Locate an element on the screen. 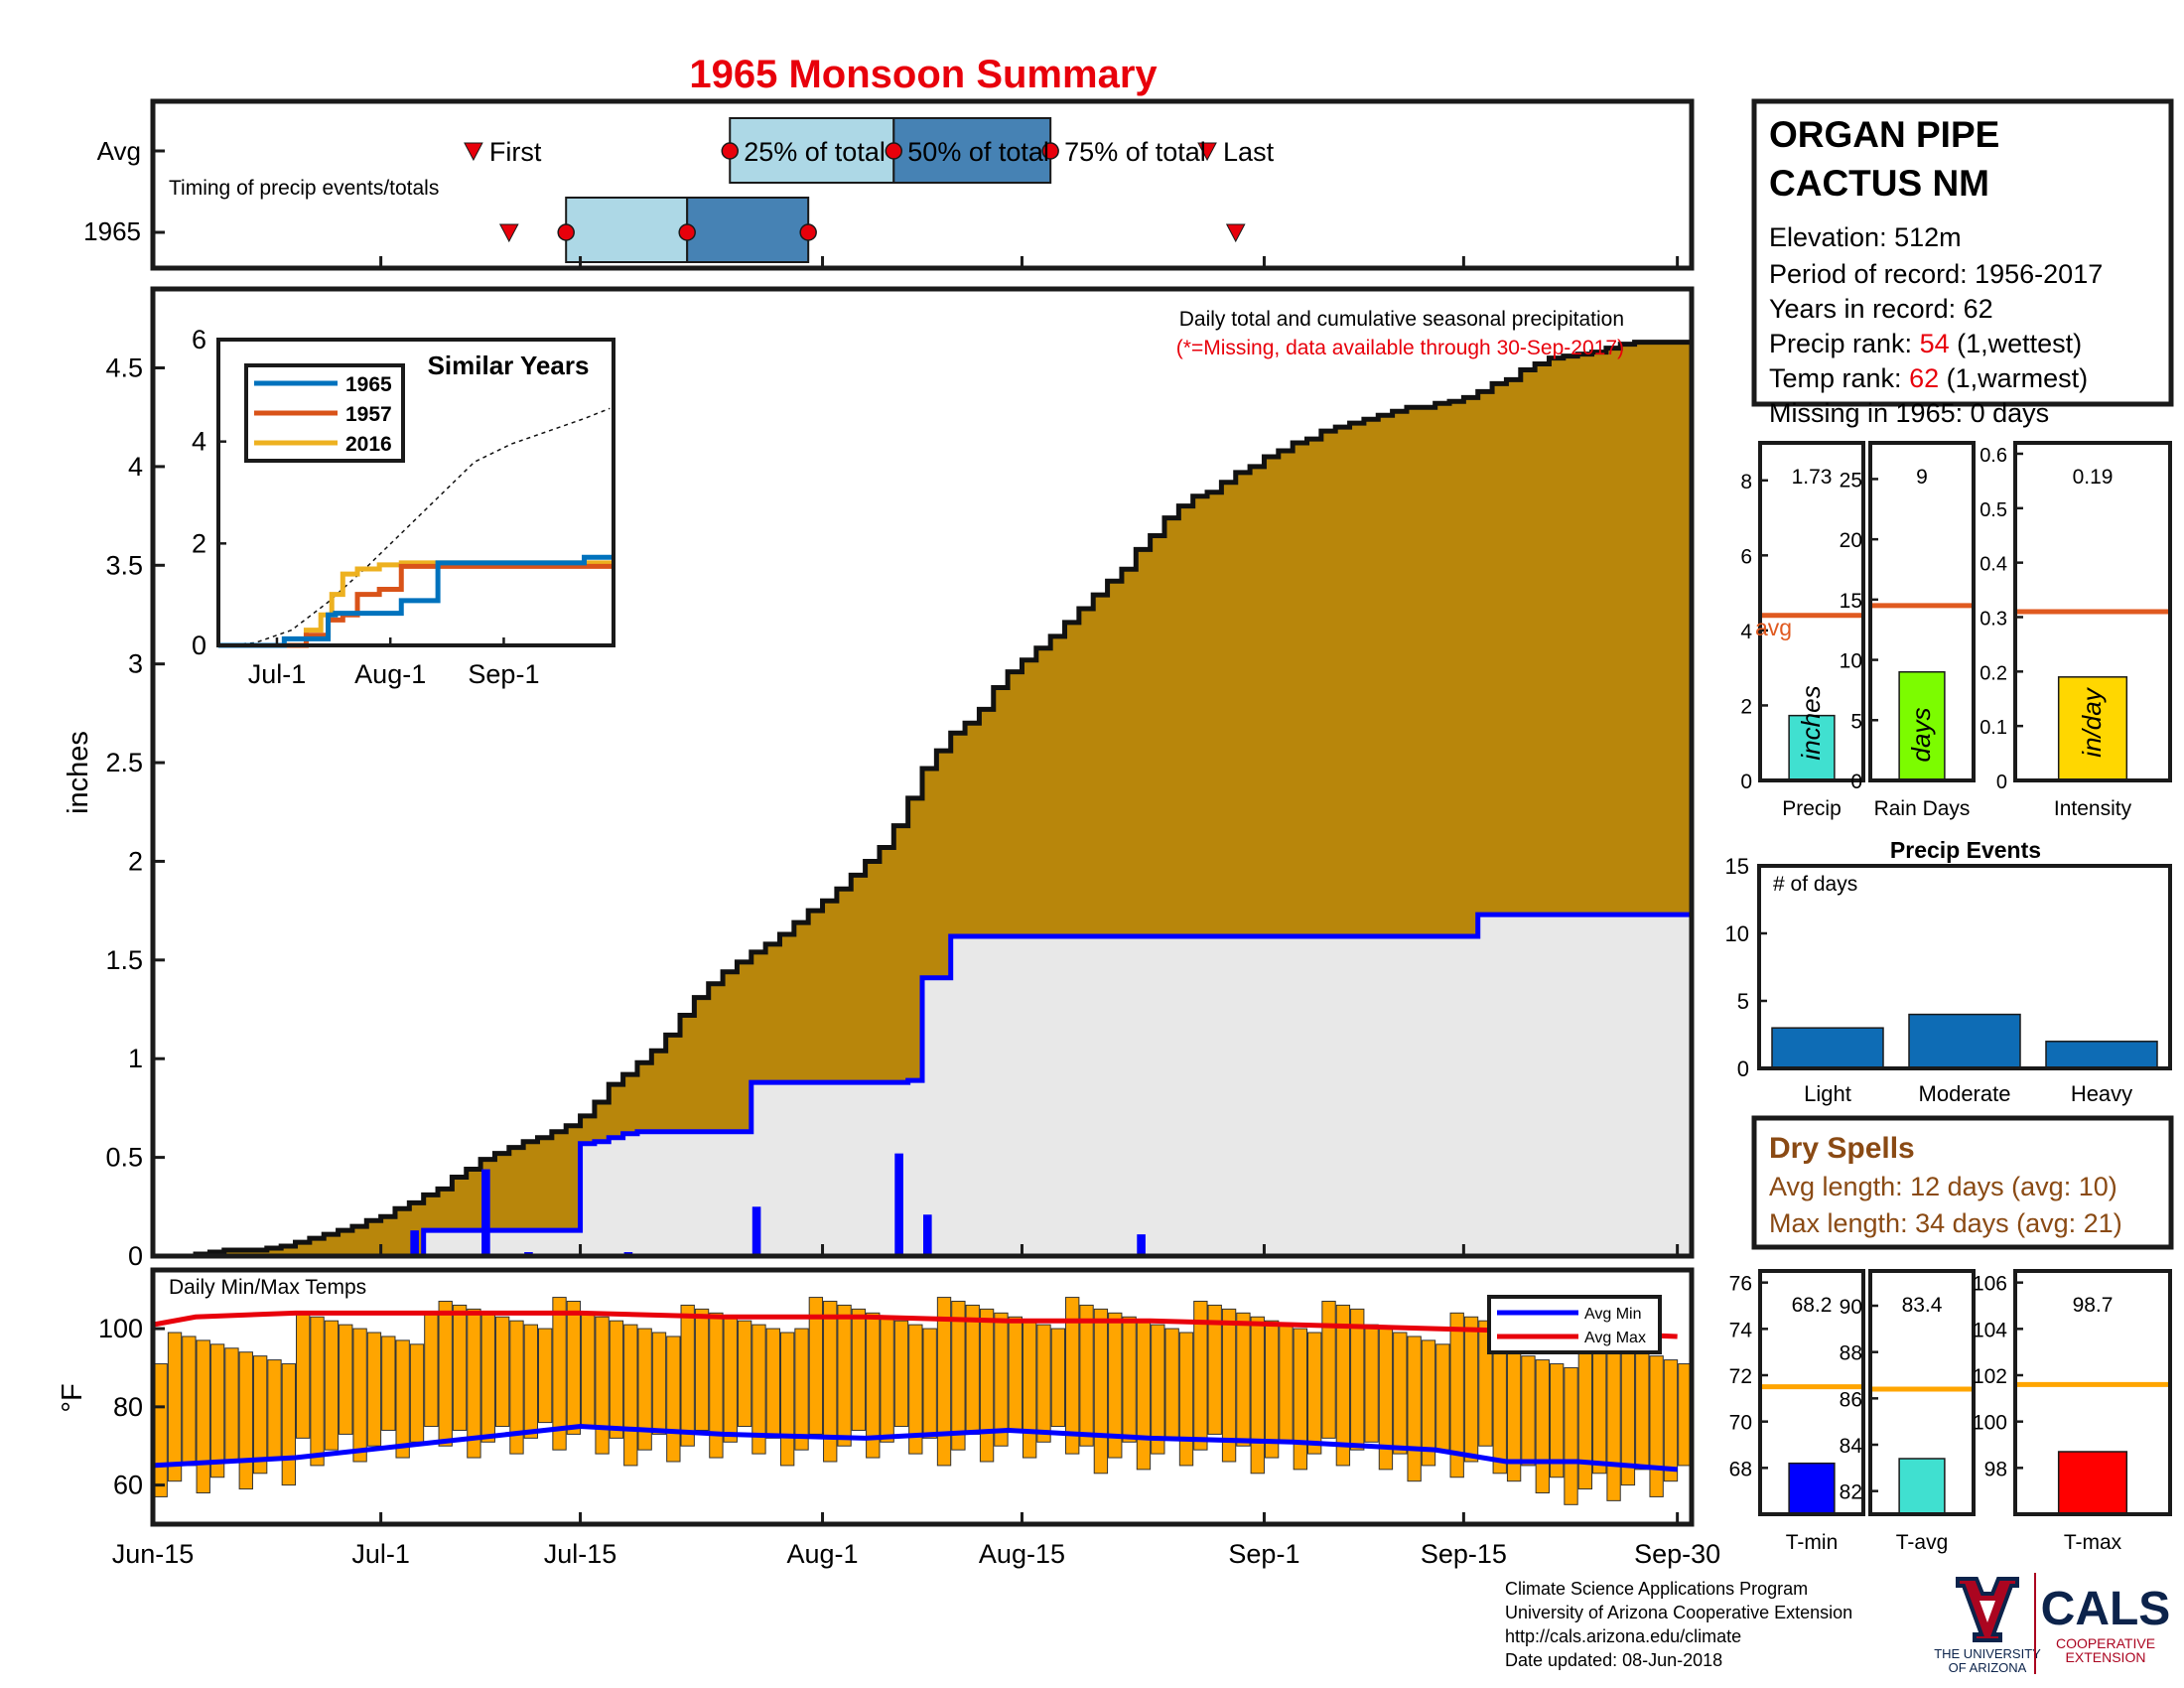  inset-legend-2016: 2016 is located at coordinates (368, 444).